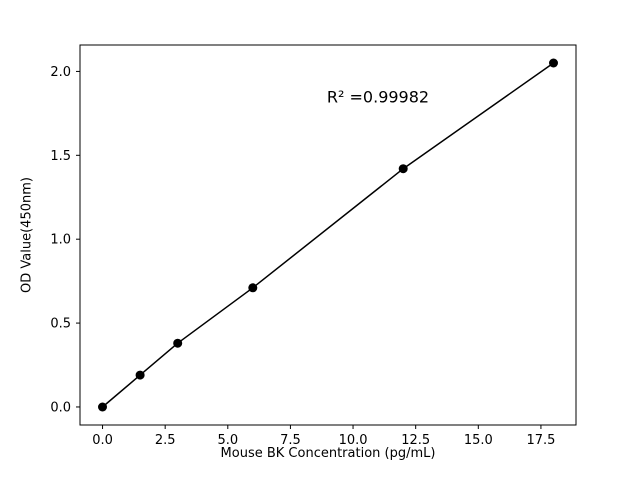 The width and height of the screenshot is (640, 480). What do you see at coordinates (60, 240) in the screenshot?
I see `y-tick-label: 1.0` at bounding box center [60, 240].